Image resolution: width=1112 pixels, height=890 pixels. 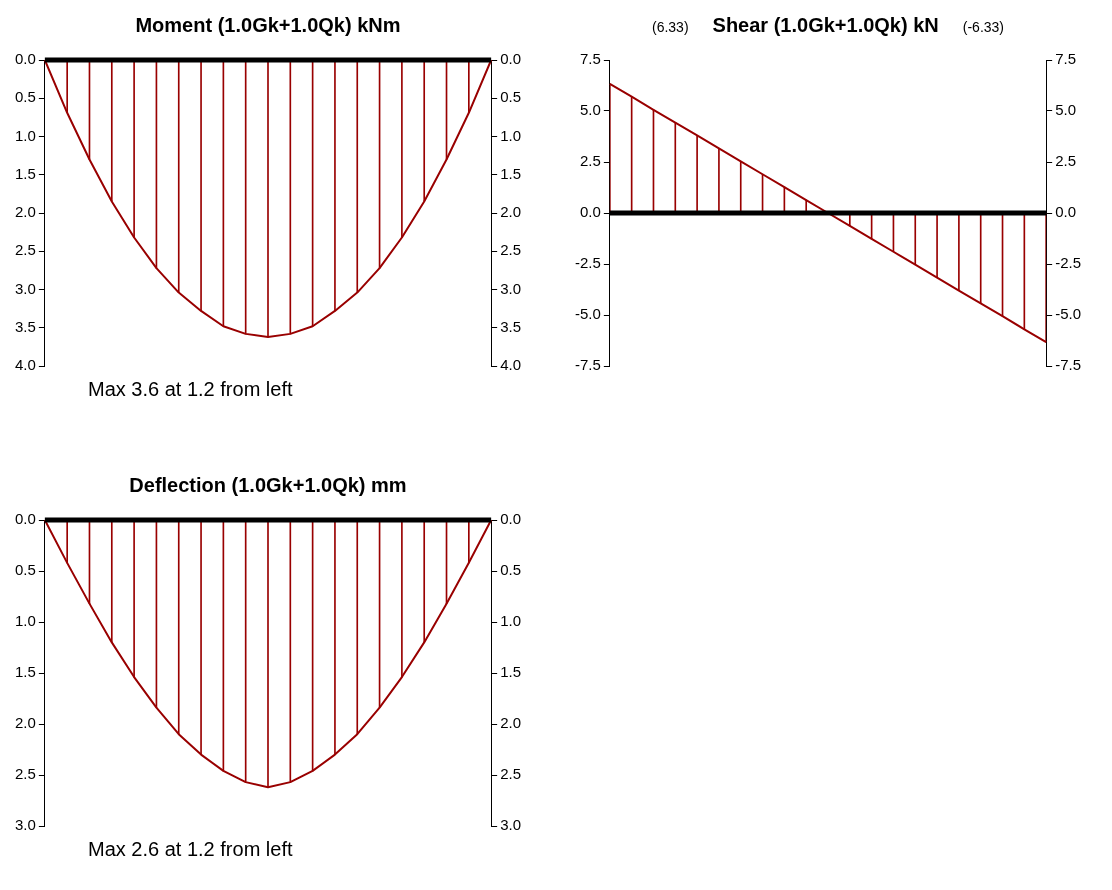 I want to click on y2-tick-label: -7.5, so click(x=1068, y=365).